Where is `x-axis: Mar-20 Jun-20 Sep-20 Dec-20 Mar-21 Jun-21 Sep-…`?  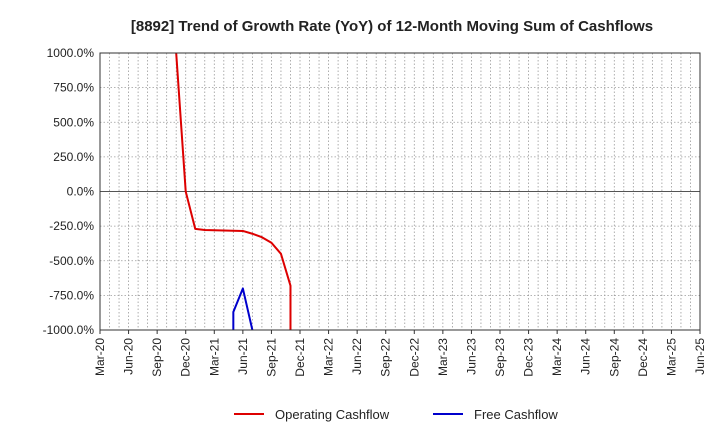
x-axis: Mar-20 Jun-20 Sep-20 Dec-20 Mar-21 Jun-21 Sep-… is located at coordinates (400, 353).